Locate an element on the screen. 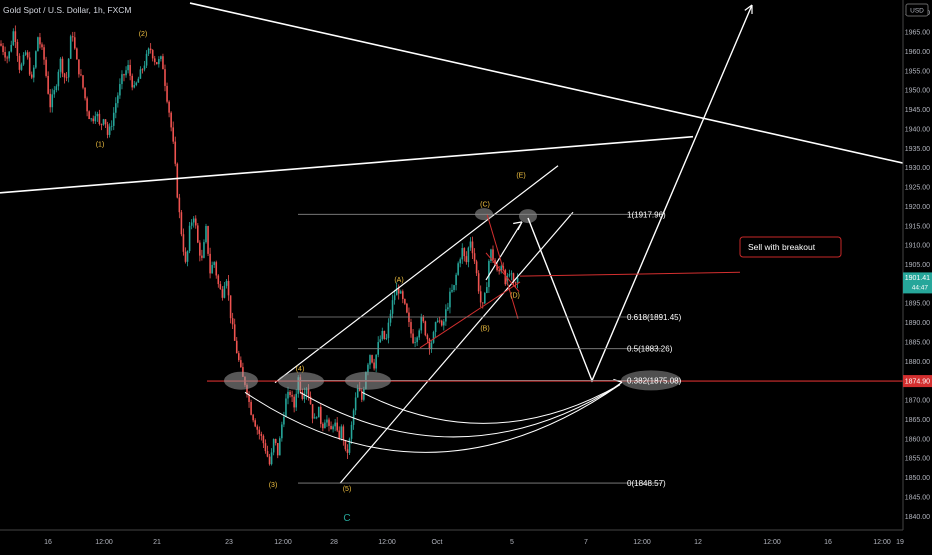 The height and width of the screenshot is (555, 932). current-price-label: 1901.41 is located at coordinates (917, 278).